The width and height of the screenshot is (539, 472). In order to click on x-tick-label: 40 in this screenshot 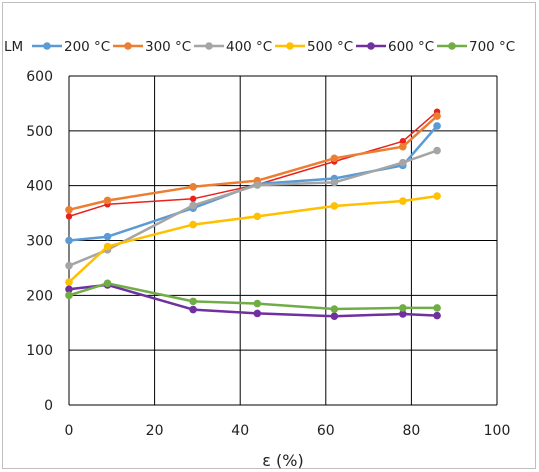, I will do `click(240, 431)`.